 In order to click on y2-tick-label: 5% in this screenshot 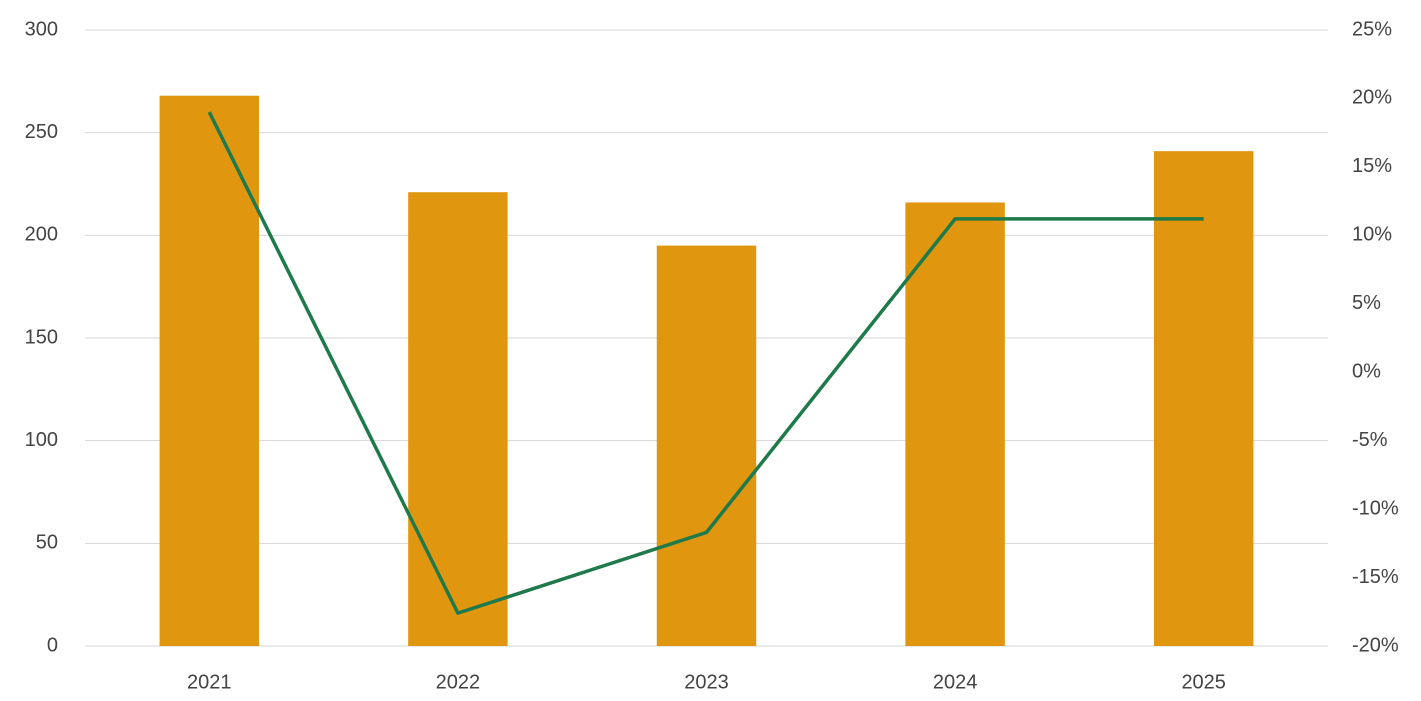, I will do `click(1366, 303)`.